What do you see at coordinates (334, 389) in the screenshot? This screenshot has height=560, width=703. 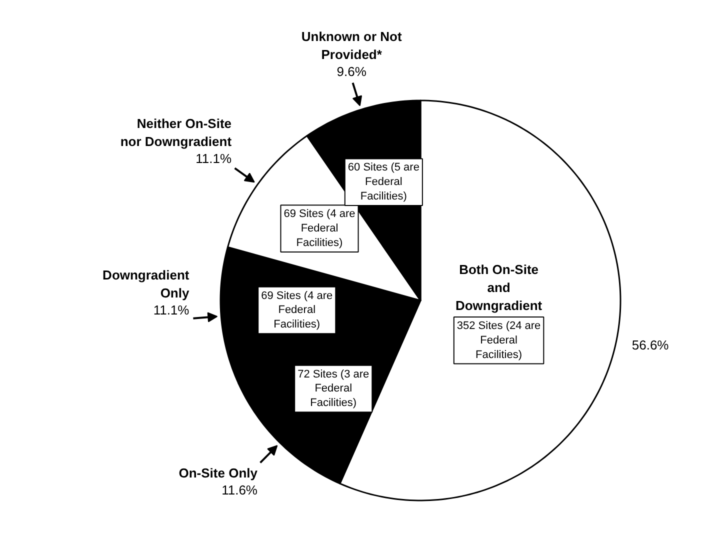 I see `text: 72 Sites (3 are Federal Facilities)` at bounding box center [334, 389].